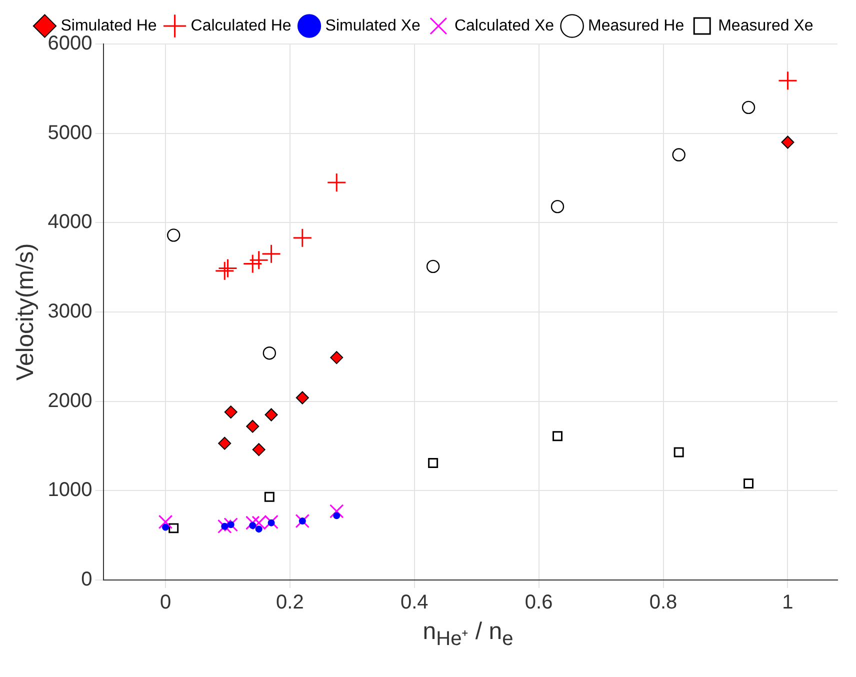  What do you see at coordinates (373, 25) in the screenshot?
I see `legend-label: Simulated Xe` at bounding box center [373, 25].